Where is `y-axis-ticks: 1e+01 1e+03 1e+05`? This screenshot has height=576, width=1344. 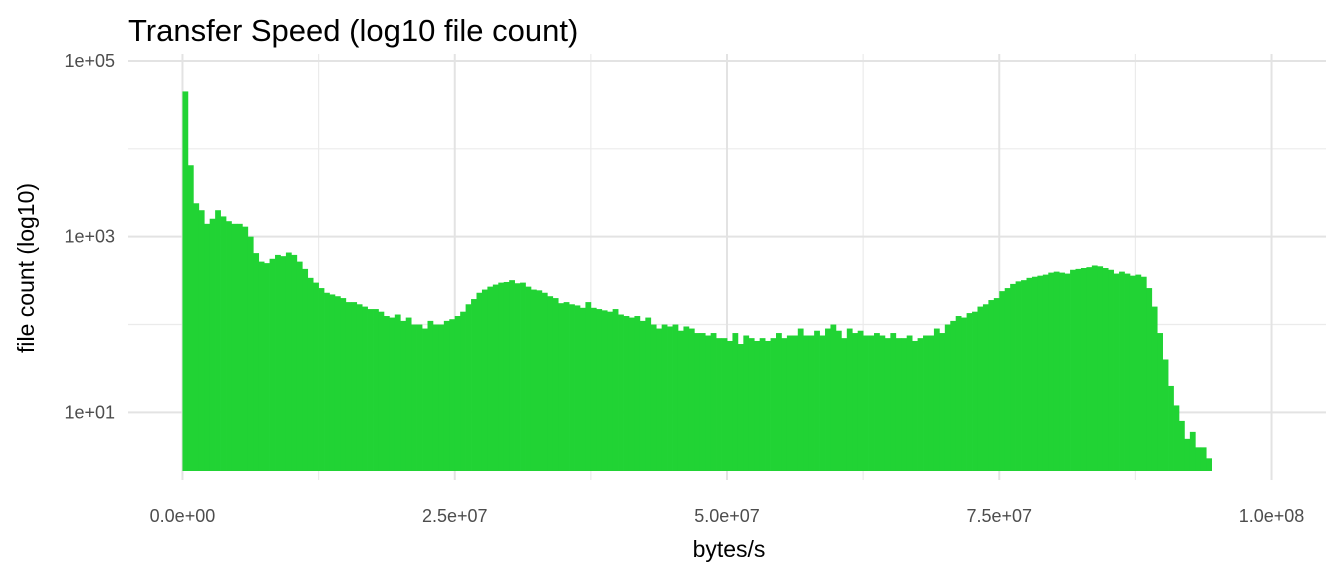 y-axis-ticks: 1e+01 1e+03 1e+05 is located at coordinates (89, 236).